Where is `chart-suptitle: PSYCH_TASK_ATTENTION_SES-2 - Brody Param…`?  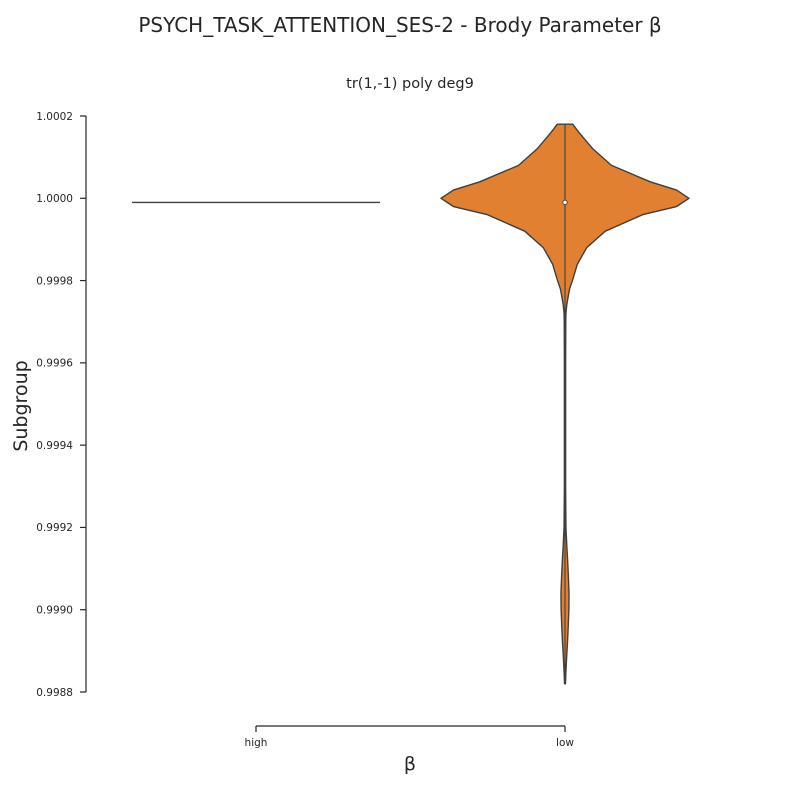
chart-suptitle: PSYCH_TASK_ATTENTION_SES-2 - Brody Param… is located at coordinates (399, 25).